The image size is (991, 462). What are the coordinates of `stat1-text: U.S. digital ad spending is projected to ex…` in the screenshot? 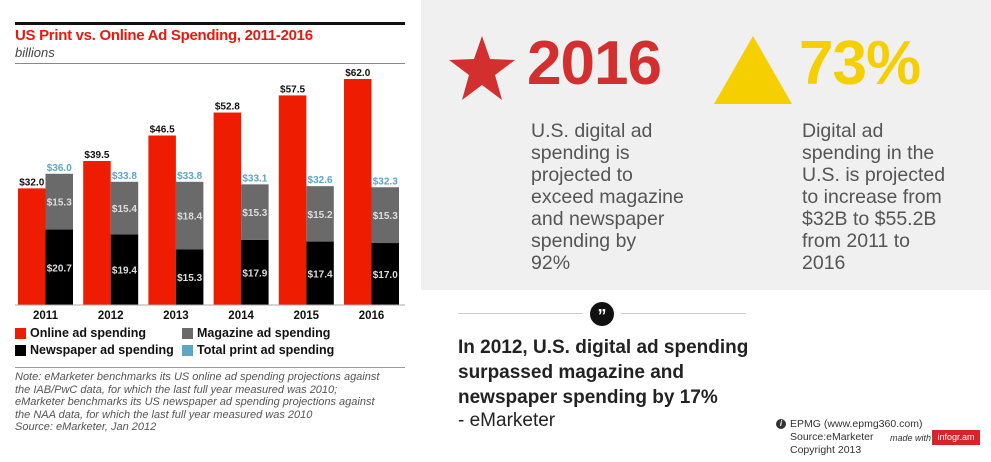 It's located at (607, 197).